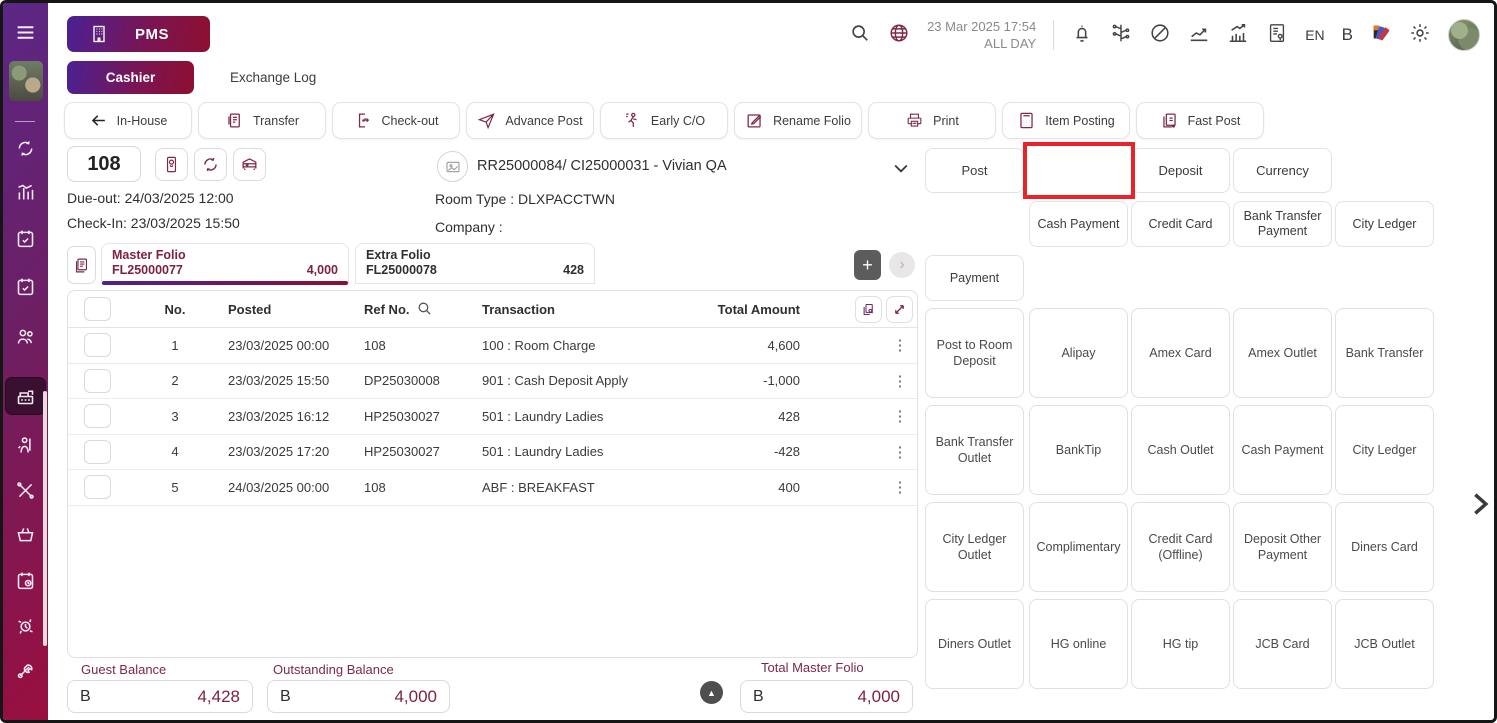  What do you see at coordinates (25, 238) in the screenshot?
I see `calendar-check-icon` at bounding box center [25, 238].